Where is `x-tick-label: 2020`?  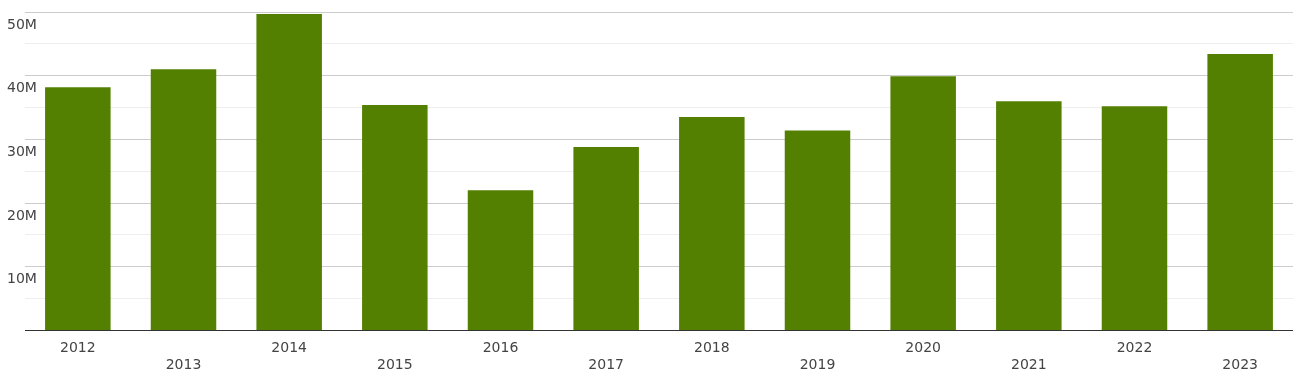
x-tick-label: 2020 is located at coordinates (923, 347).